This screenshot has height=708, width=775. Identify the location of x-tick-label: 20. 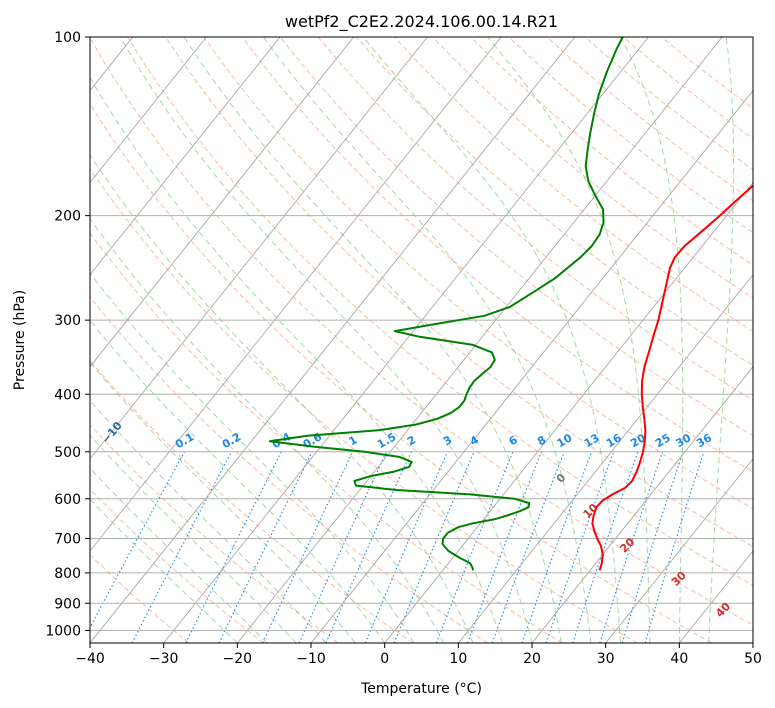
(532, 659).